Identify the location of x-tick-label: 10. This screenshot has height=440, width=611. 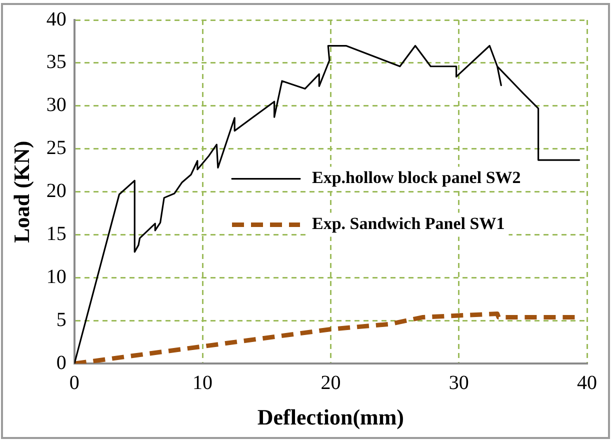
(202, 383).